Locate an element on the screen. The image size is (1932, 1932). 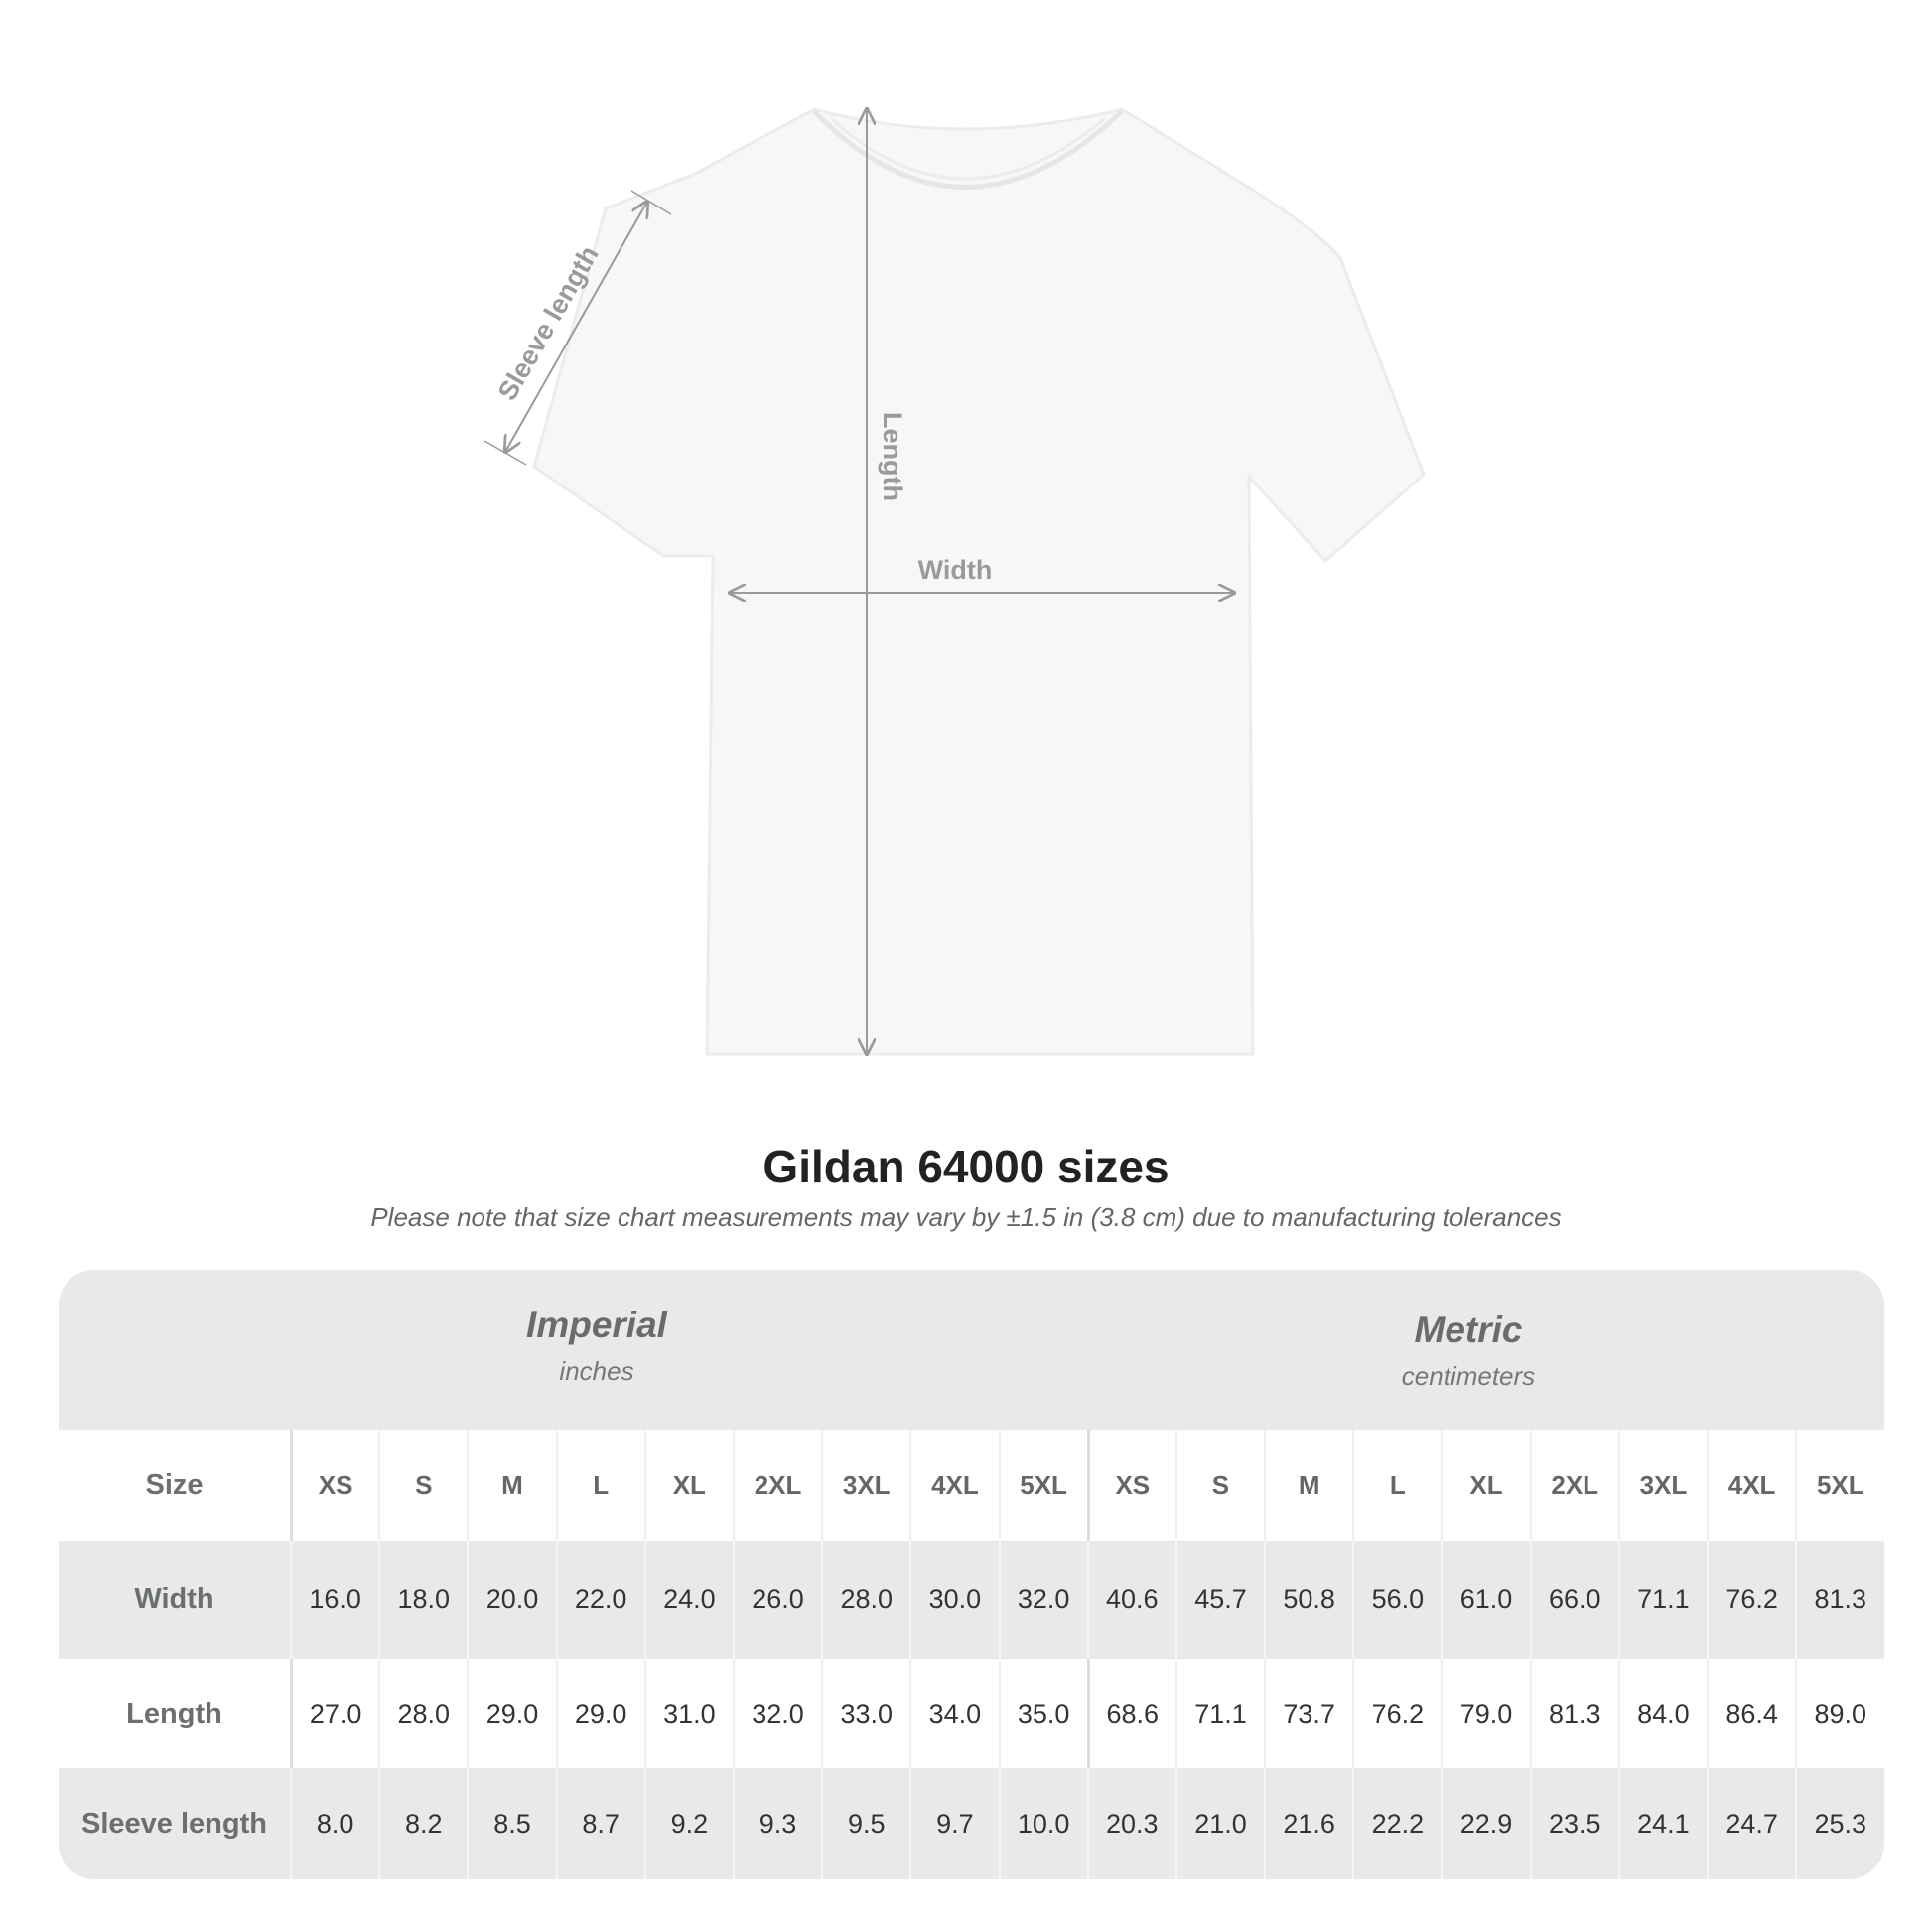
metric-unit: centimeters is located at coordinates (1469, 1376).